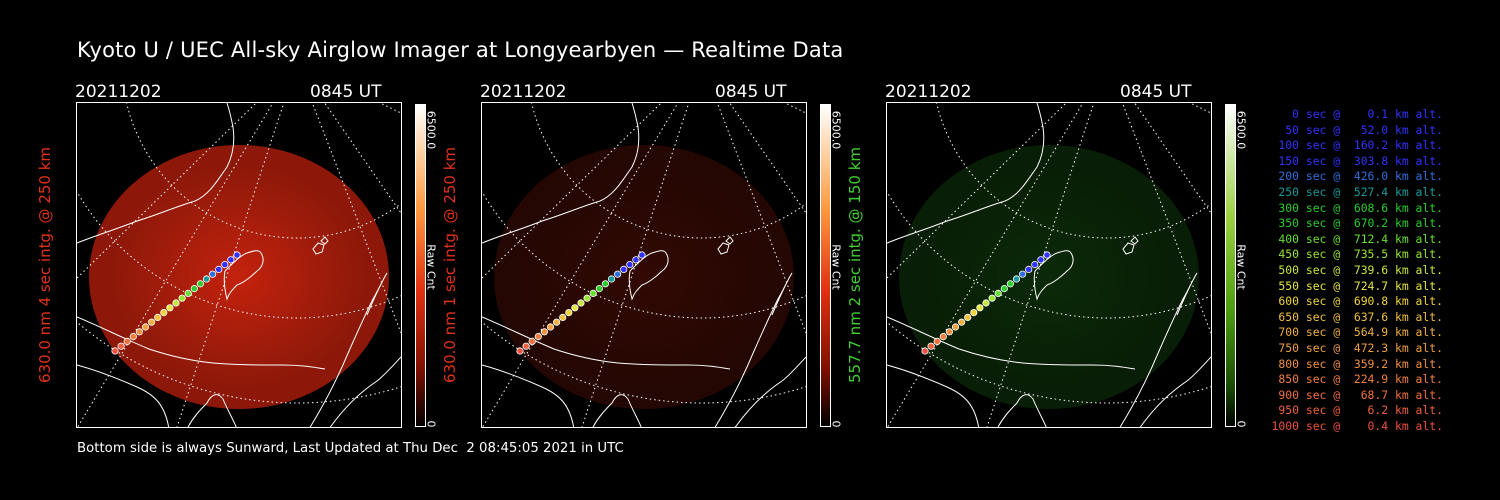 This screenshot has width=1500, height=500. Describe the element at coordinates (1357, 410) in the screenshot. I see `legend-entry: 950 sec @ 6.2 km alt.` at that location.